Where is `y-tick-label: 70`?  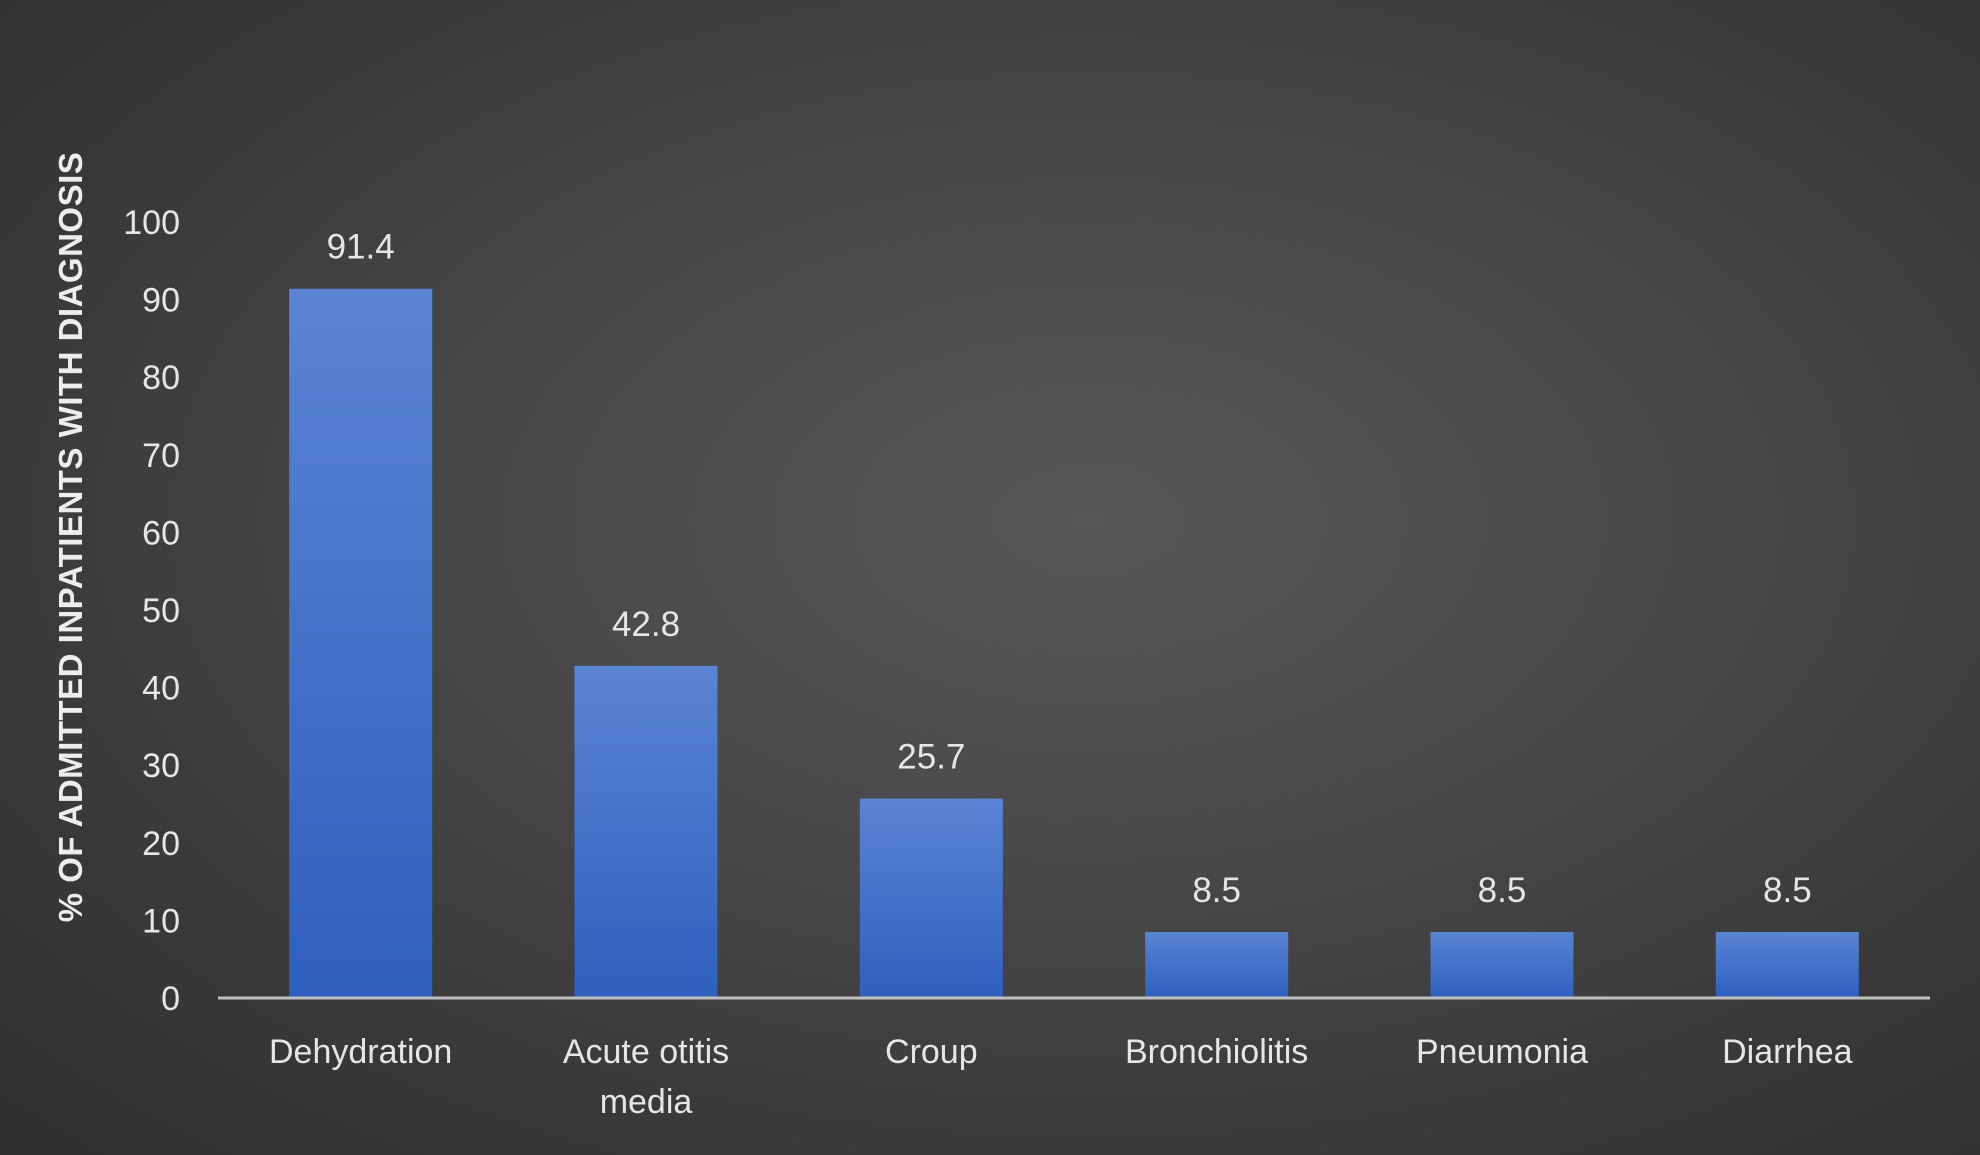
y-tick-label: 70 is located at coordinates (161, 456).